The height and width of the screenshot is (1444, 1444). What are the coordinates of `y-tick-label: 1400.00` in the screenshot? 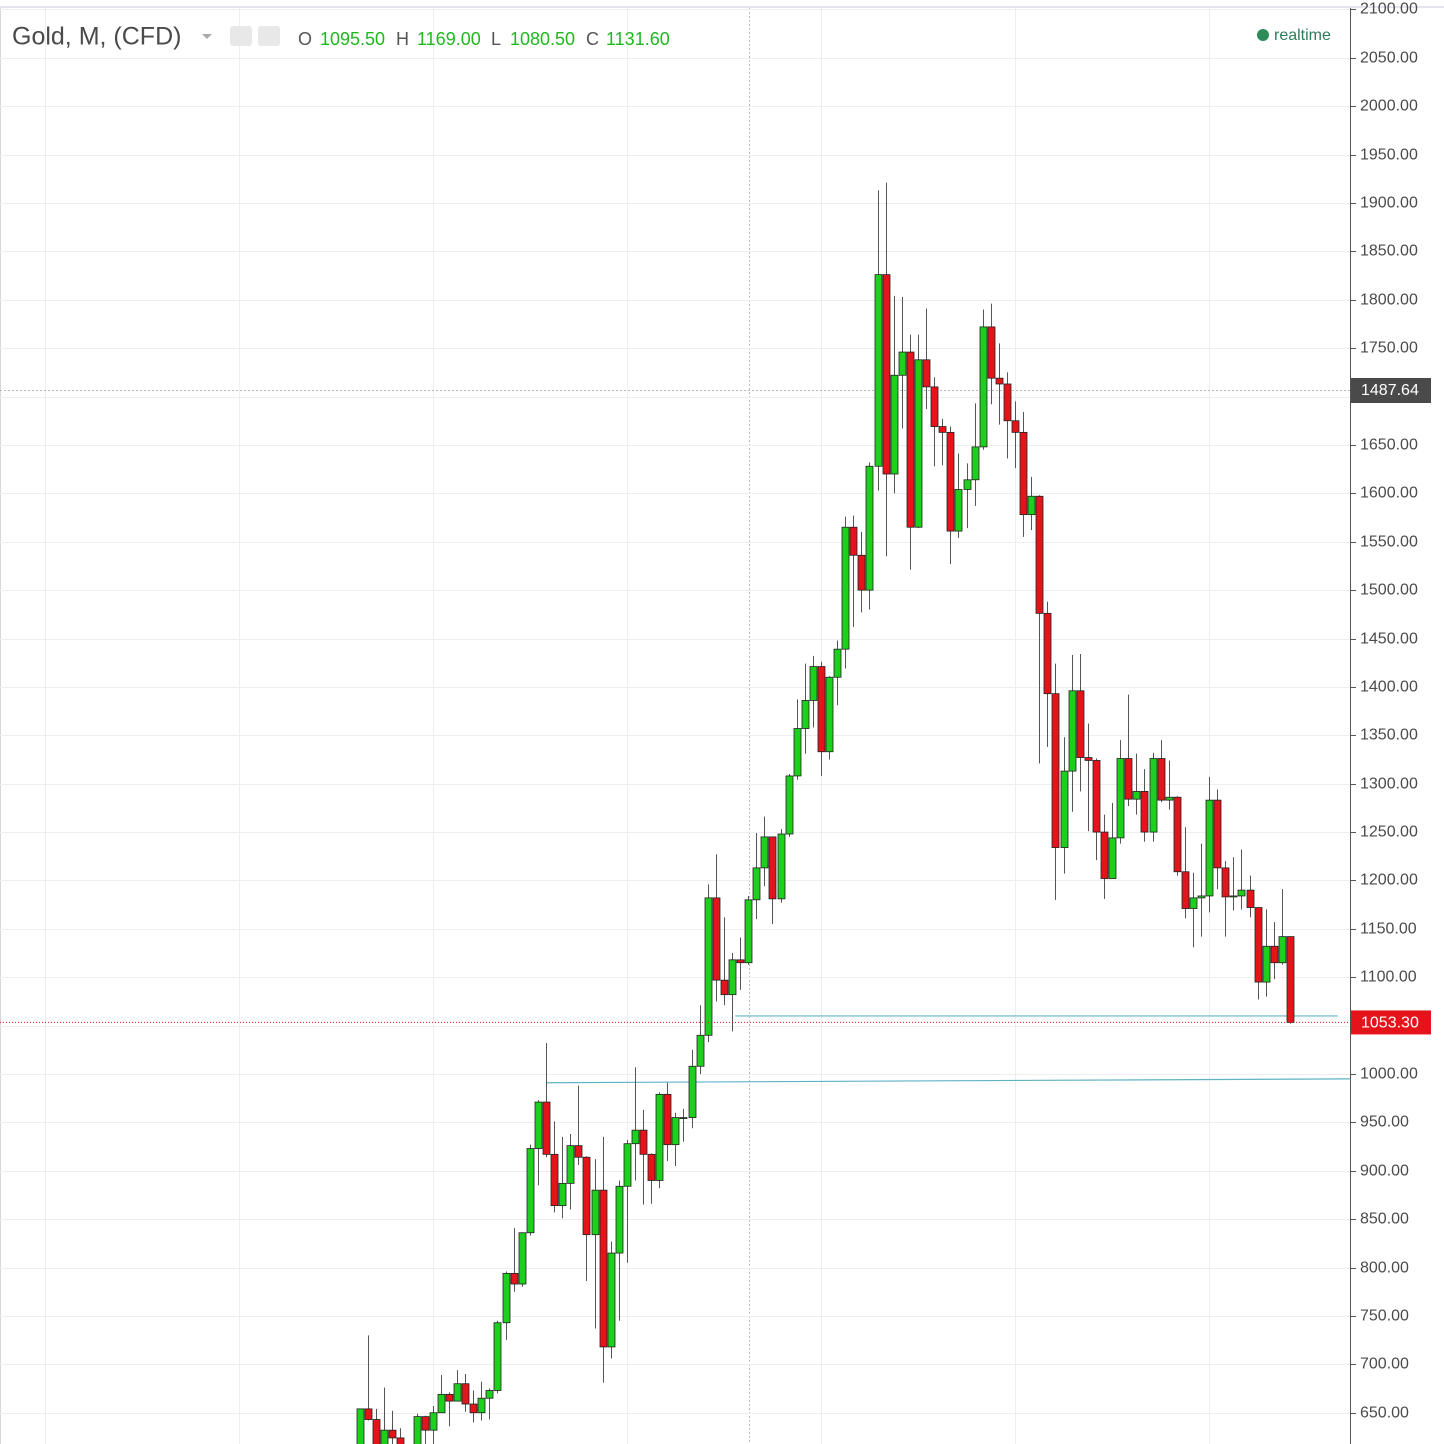 It's located at (1389, 687).